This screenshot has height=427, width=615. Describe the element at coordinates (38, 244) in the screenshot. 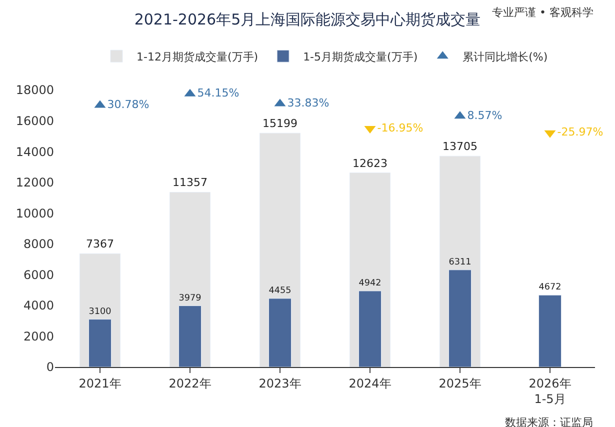

I see `y-tick-label: 8000` at that location.